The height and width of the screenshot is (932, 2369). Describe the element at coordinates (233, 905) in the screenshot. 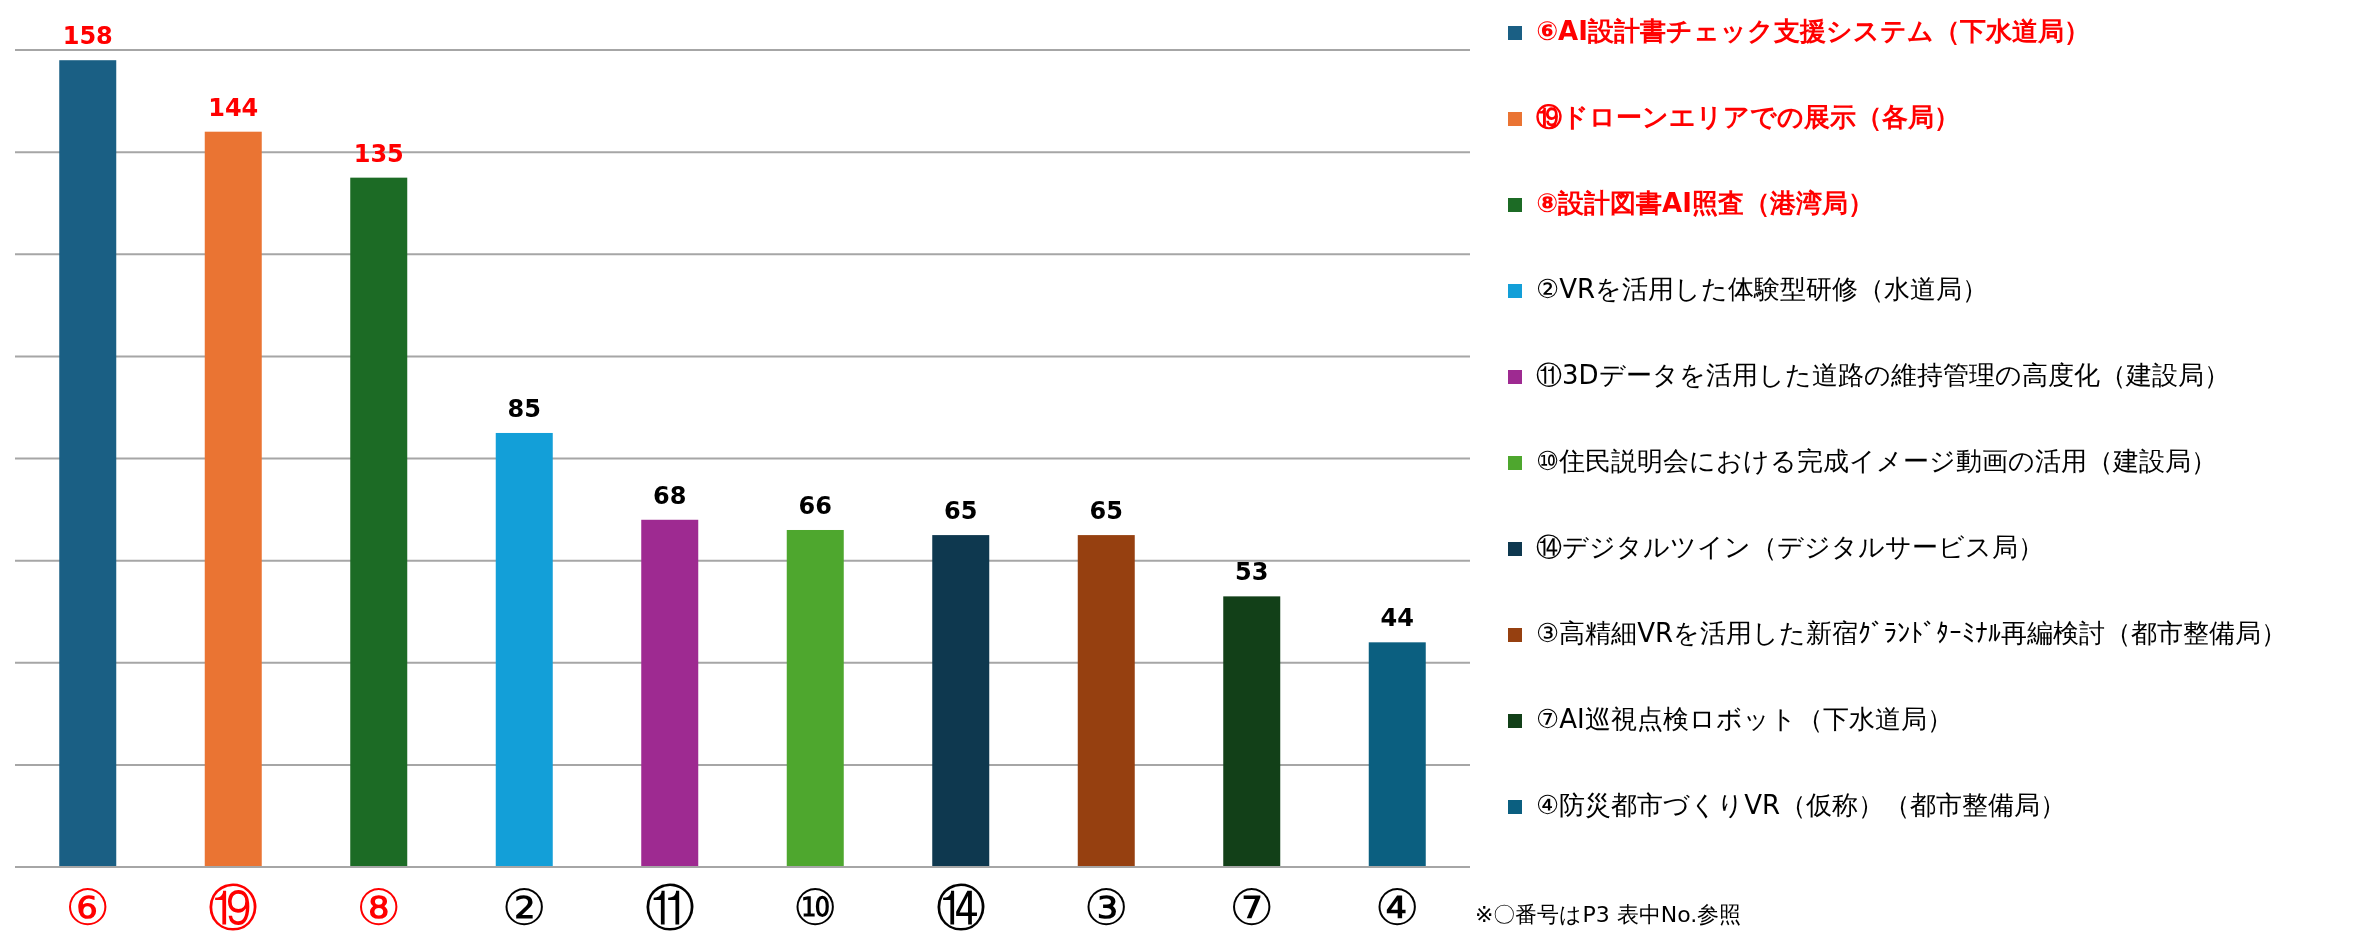

I see `x-tick-label: ⑲` at that location.